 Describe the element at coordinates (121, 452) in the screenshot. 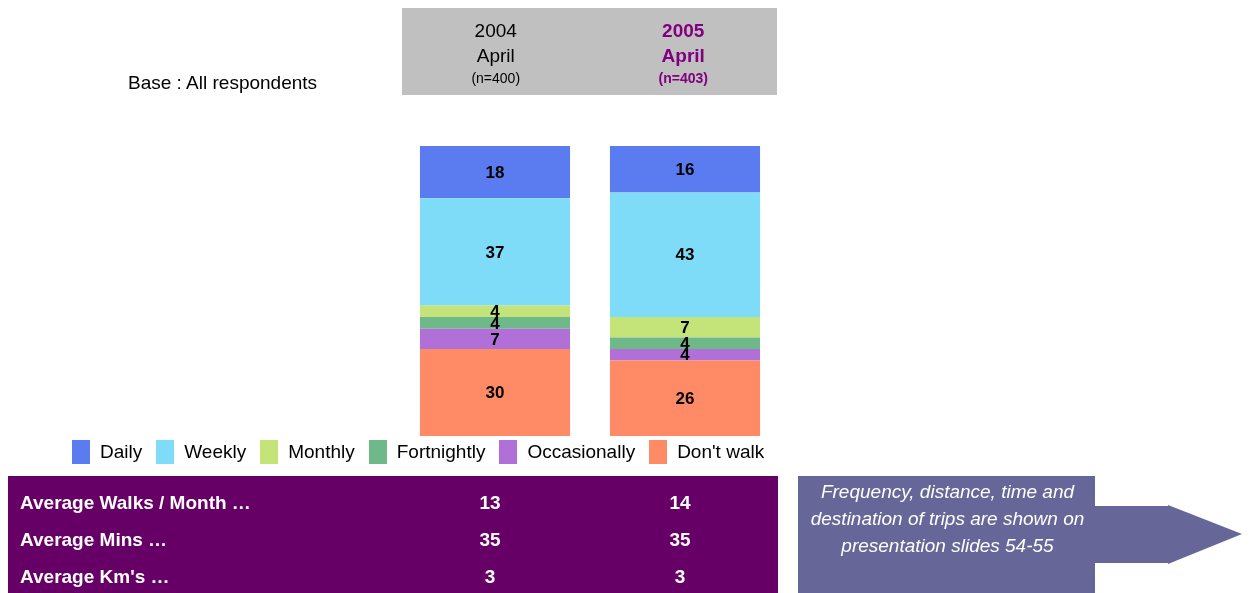

I see `legend-label: Daily` at that location.